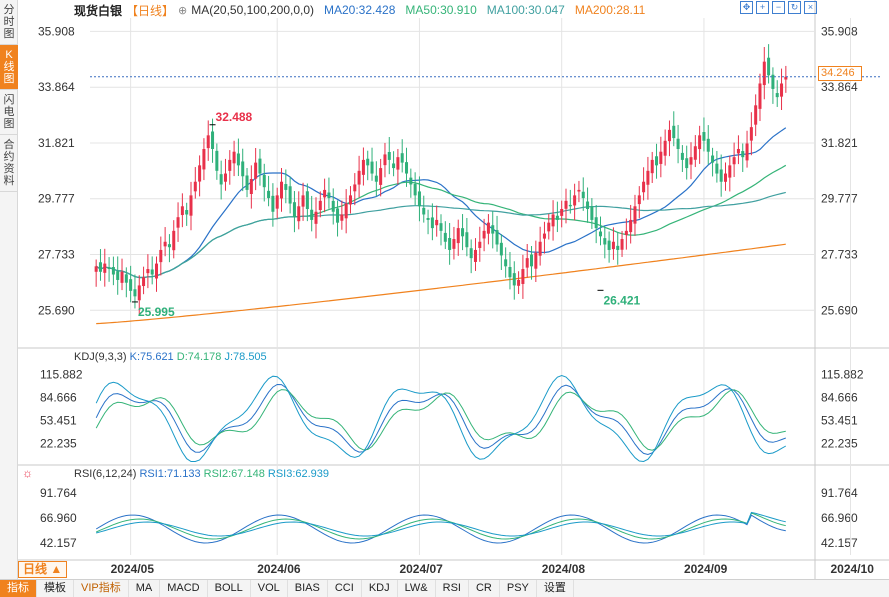  Describe the element at coordinates (380, 588) in the screenshot. I see `bottom-item-kdj-9: KDJ` at that location.